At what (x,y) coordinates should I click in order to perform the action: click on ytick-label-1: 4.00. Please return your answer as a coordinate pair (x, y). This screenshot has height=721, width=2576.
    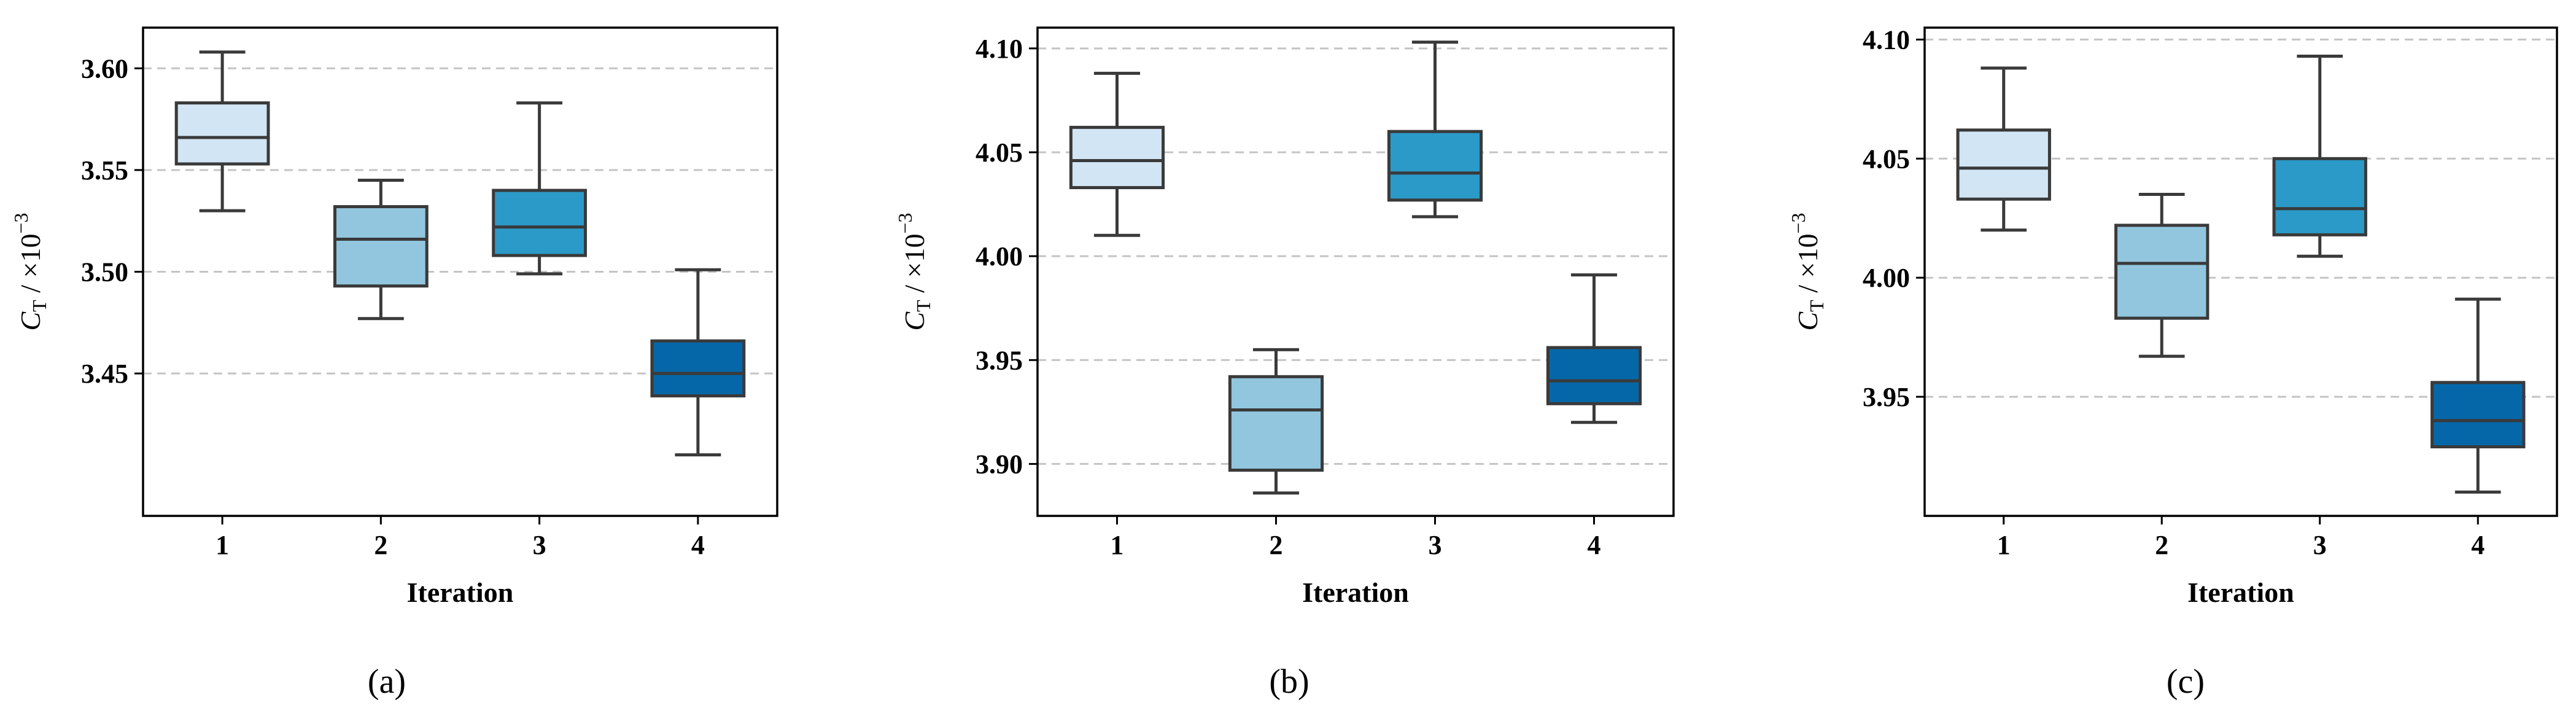
    Looking at the image, I should click on (1886, 278).